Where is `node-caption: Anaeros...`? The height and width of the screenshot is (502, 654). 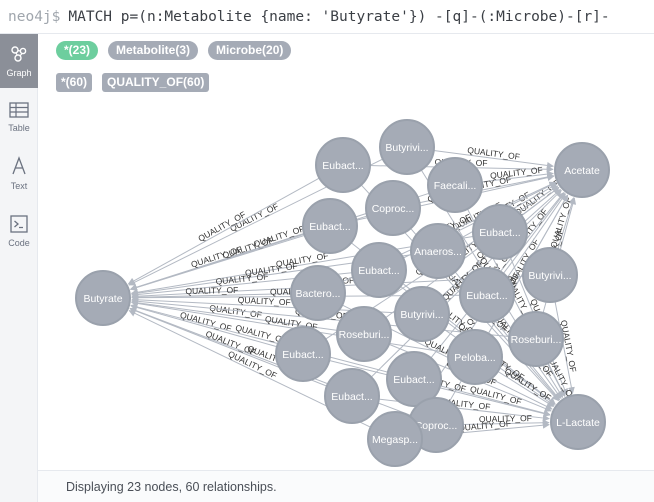
node-caption: Anaeros... is located at coordinates (438, 252).